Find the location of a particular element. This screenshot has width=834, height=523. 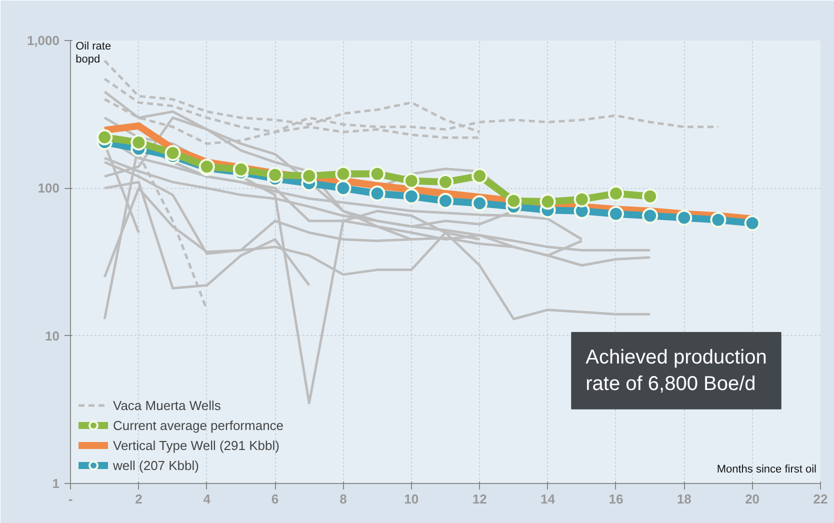

y-tick-label: 100 is located at coordinates (49, 188).